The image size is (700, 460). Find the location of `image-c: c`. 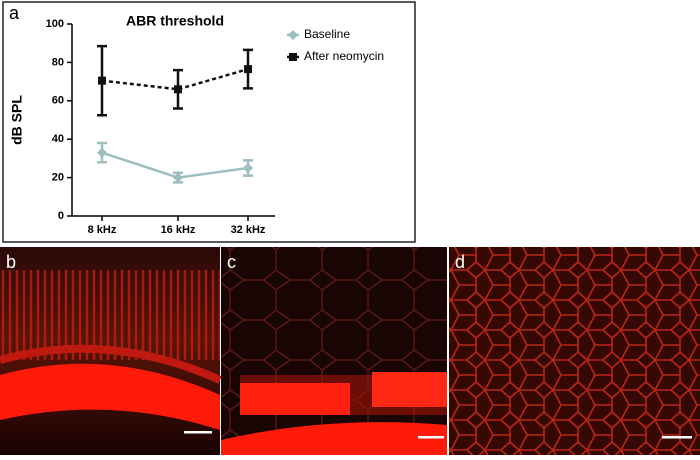

image-c: c is located at coordinates (334, 351).